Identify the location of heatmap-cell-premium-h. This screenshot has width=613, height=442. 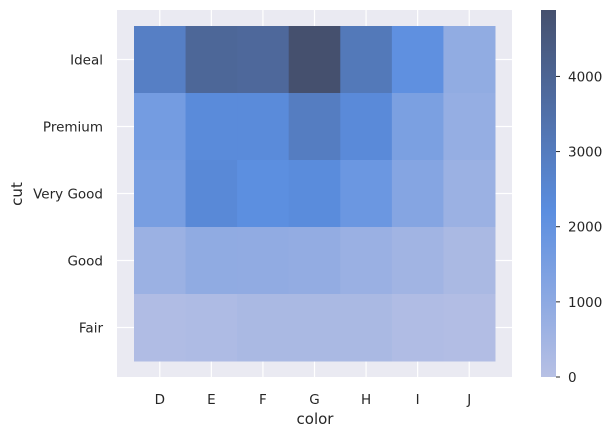
(366, 127).